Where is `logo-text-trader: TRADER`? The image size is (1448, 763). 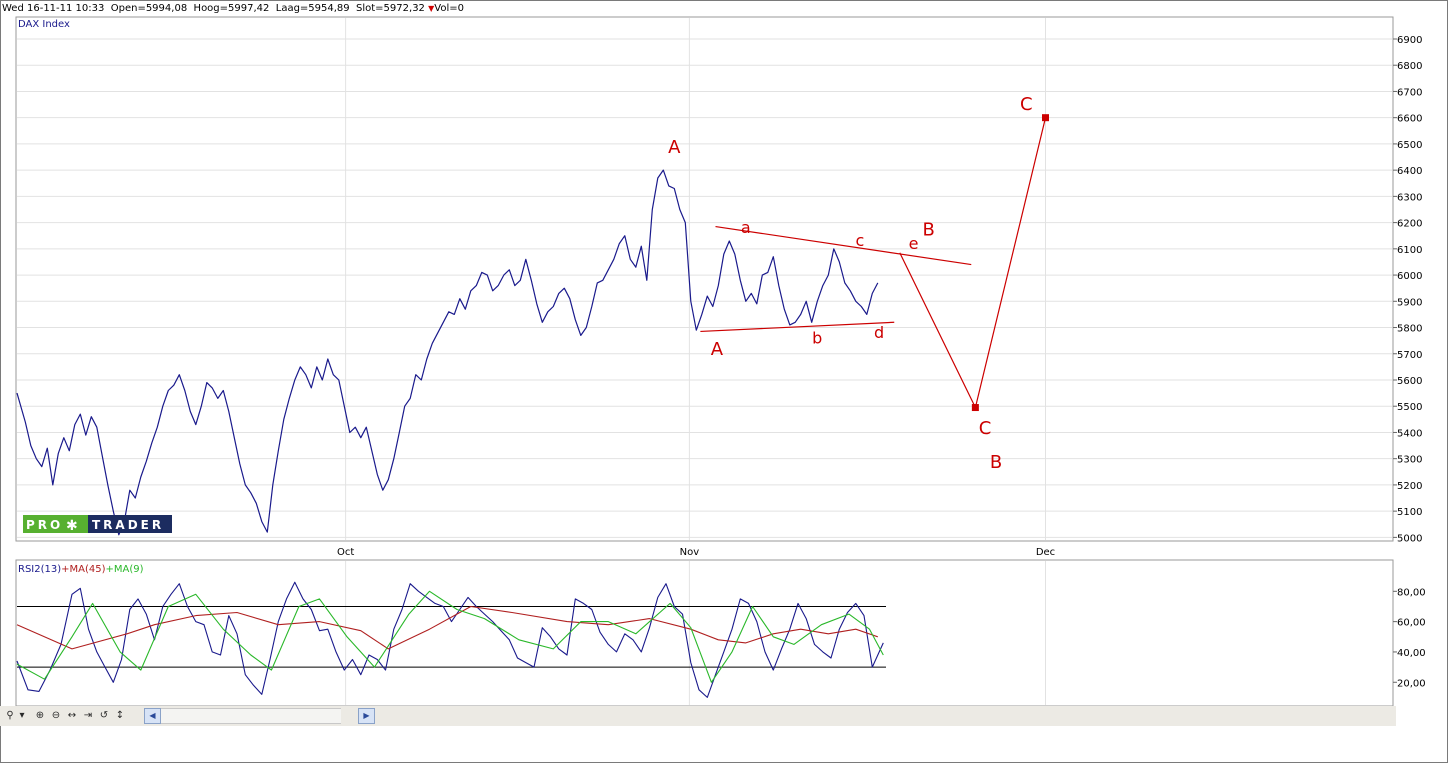
logo-text-trader: TRADER is located at coordinates (128, 525).